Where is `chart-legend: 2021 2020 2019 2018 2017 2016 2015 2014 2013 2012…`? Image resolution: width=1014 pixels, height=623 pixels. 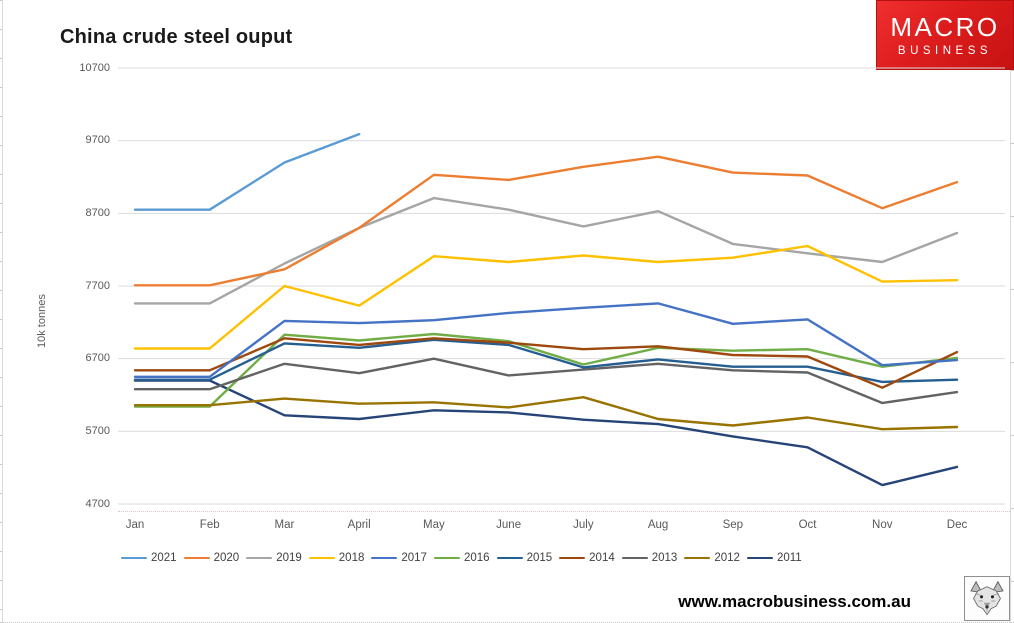
chart-legend: 2021 2020 2019 2018 2017 2016 2015 2014 2013 2012… is located at coordinates (461, 558).